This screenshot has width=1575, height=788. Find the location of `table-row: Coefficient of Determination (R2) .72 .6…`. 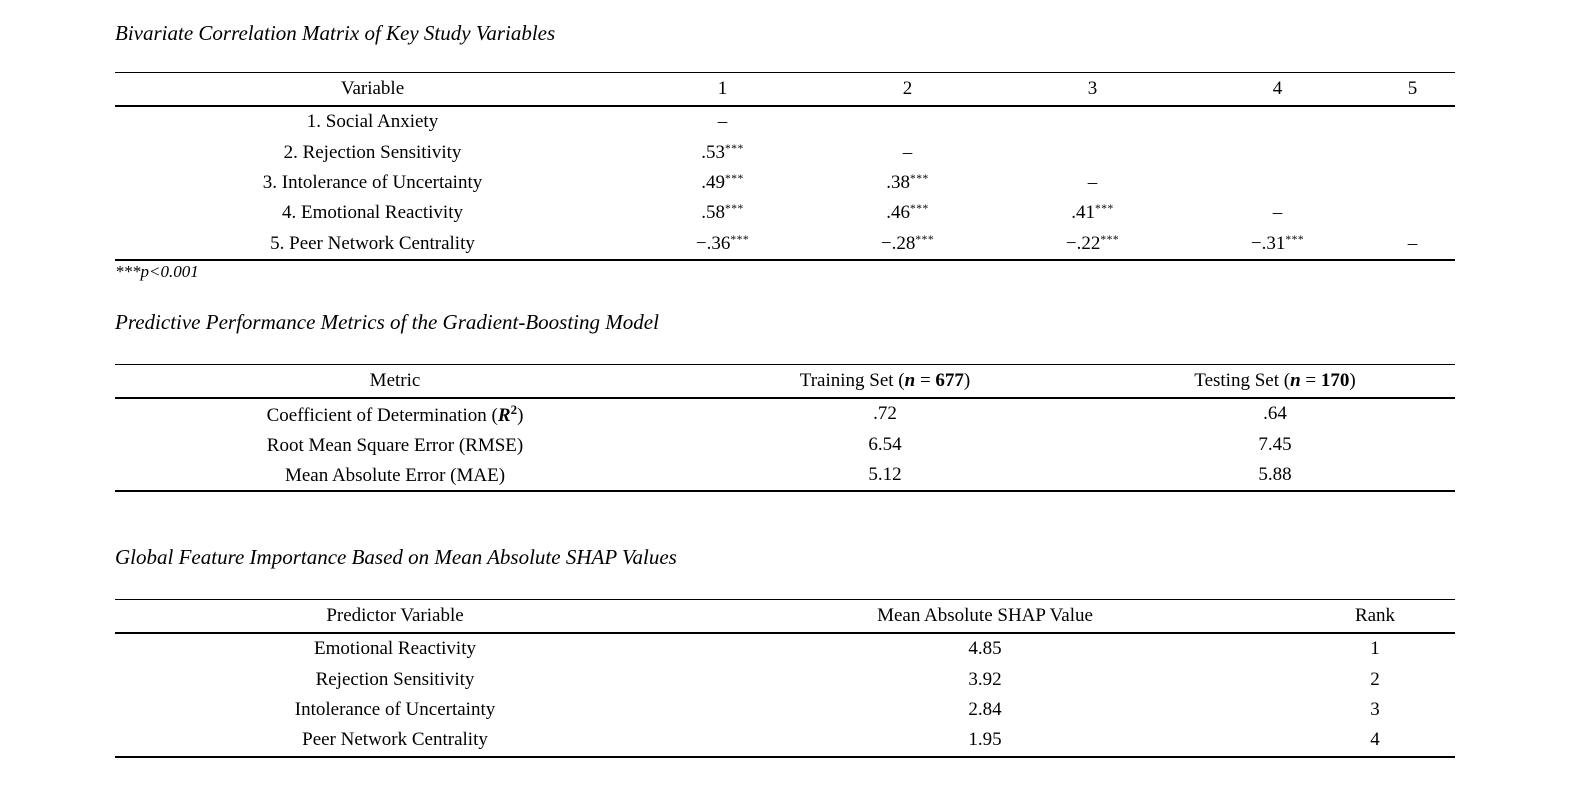

table-row: Coefficient of Determination (R2) .72 .6… is located at coordinates (785, 413).